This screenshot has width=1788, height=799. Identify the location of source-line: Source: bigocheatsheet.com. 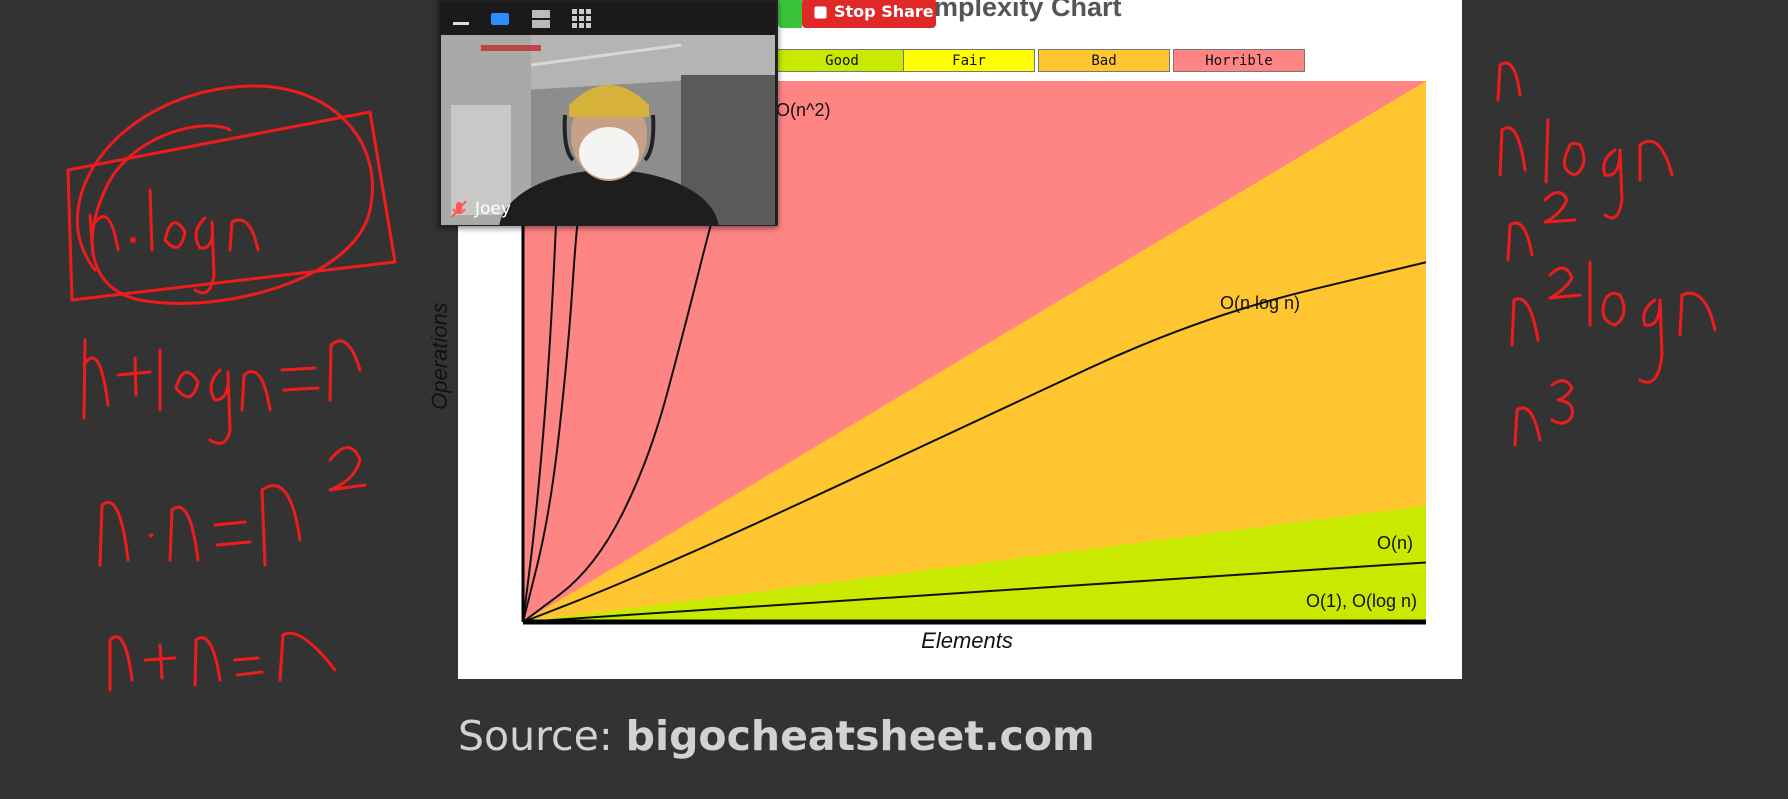
(776, 736).